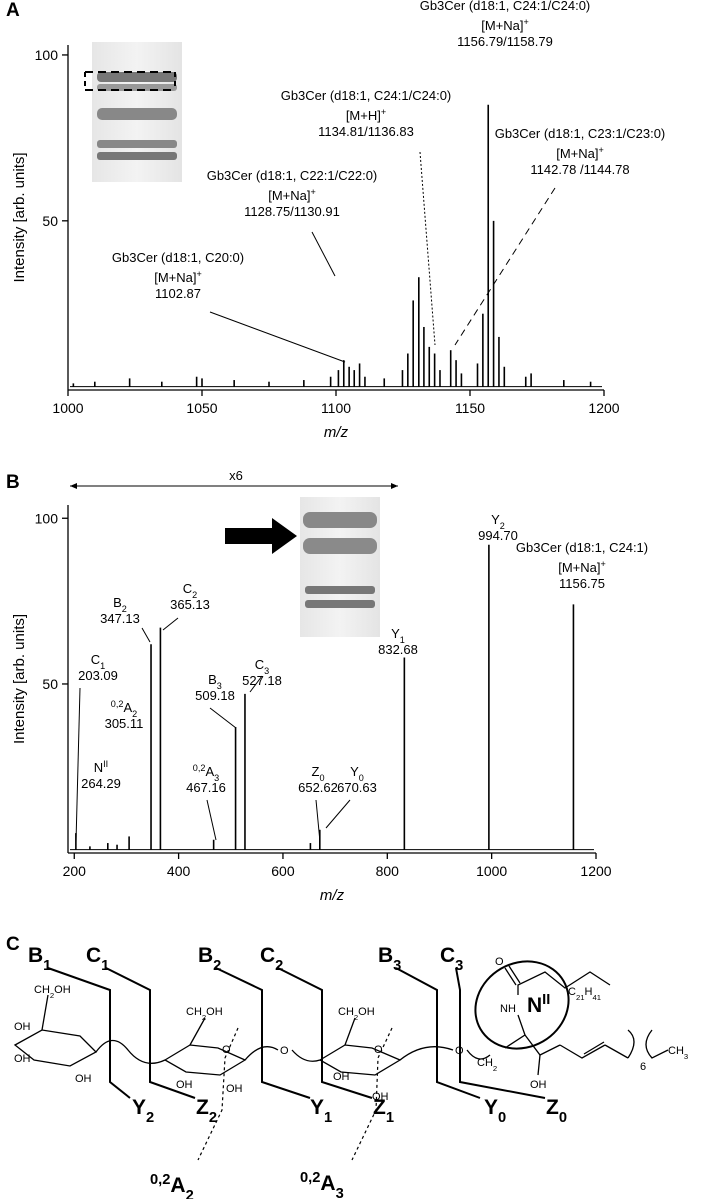 The image size is (703, 1199). I want to click on chemical-group: CH3, so click(678, 1053).